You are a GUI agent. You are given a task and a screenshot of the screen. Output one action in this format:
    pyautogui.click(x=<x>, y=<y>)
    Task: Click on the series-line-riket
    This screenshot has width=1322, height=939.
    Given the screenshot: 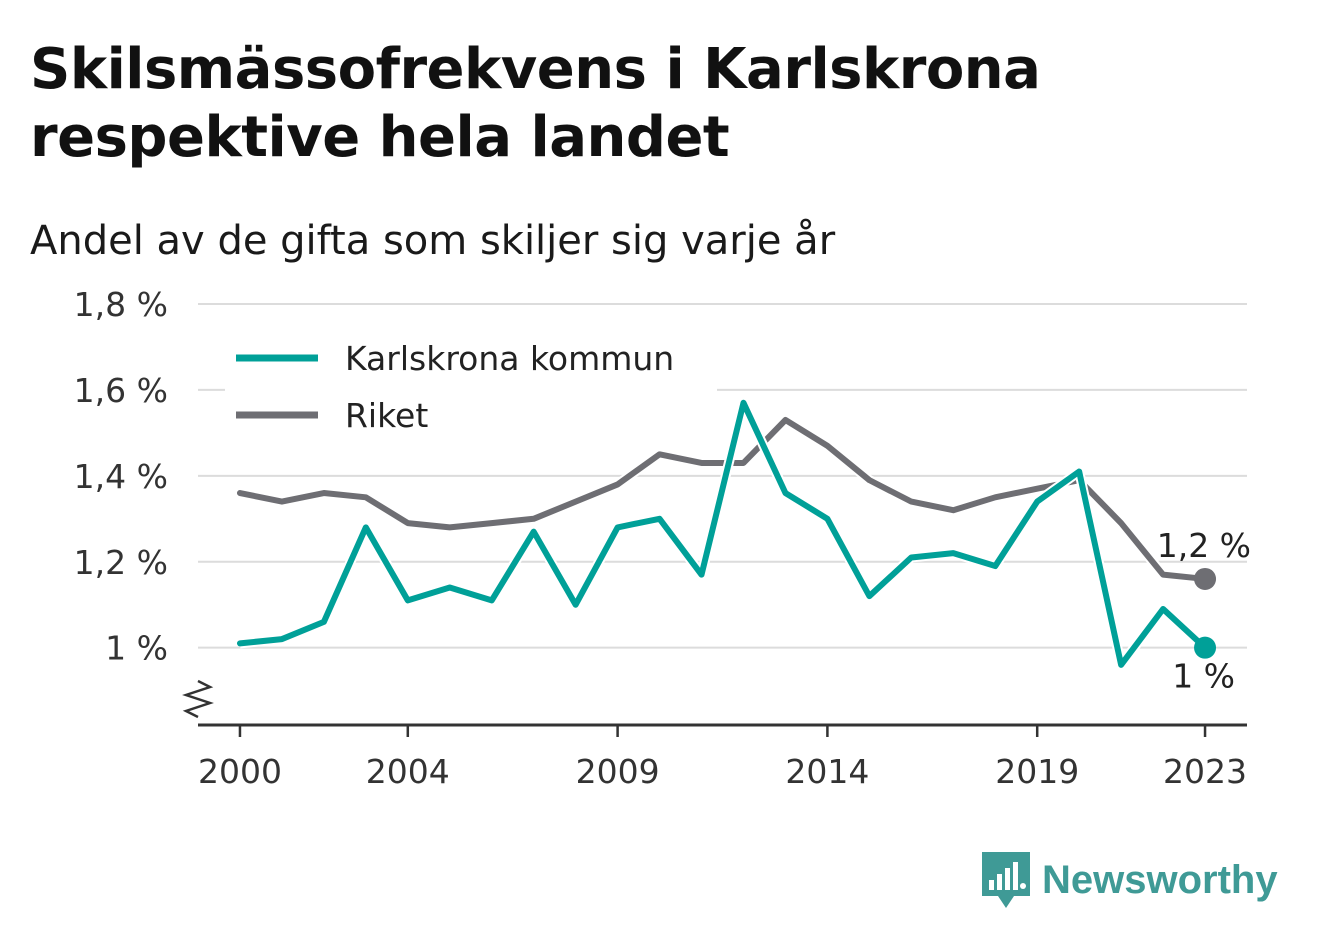 What is the action you would take?
    pyautogui.click(x=722, y=499)
    